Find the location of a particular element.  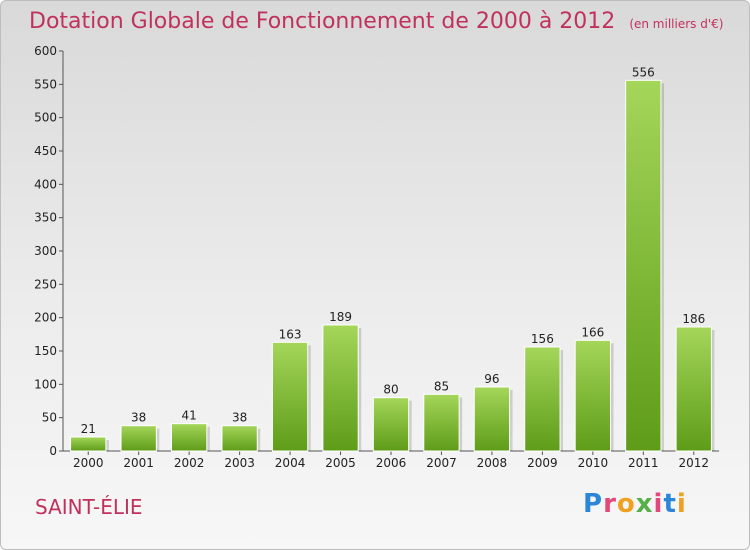

x-tick-label: 2008 is located at coordinates (492, 463).